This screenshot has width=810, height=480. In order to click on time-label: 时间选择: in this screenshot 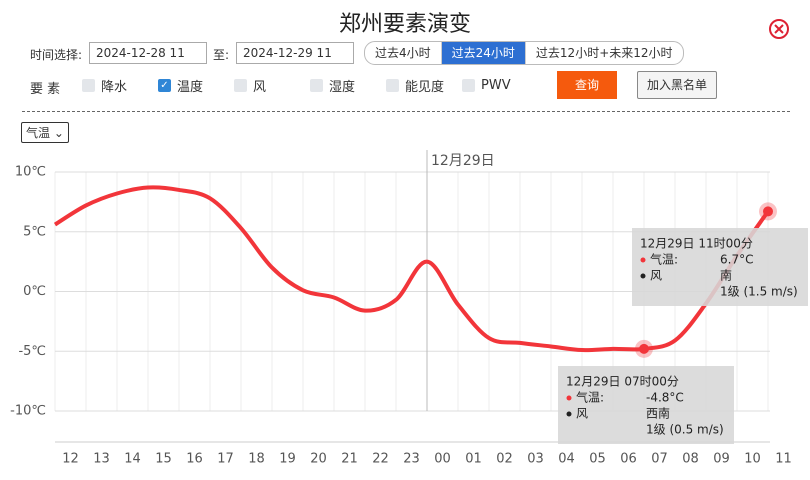, I will do `click(56, 55)`.